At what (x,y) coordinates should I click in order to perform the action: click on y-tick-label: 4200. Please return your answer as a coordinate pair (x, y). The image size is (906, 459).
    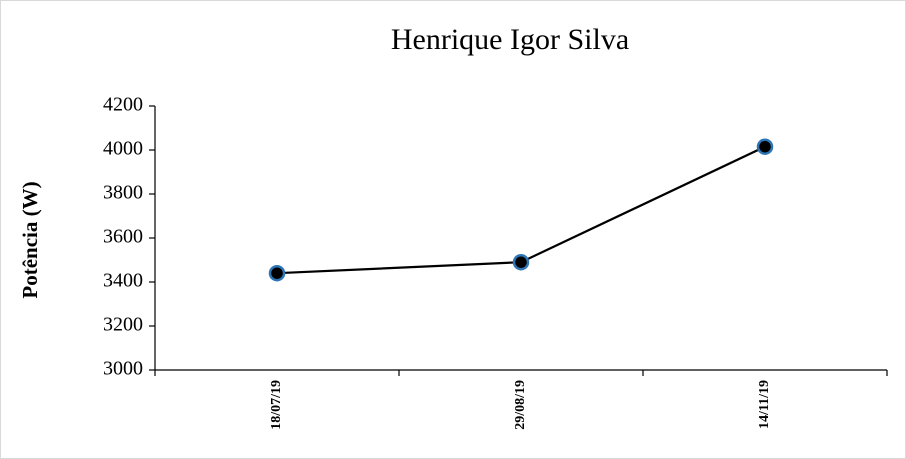
    Looking at the image, I should click on (123, 105).